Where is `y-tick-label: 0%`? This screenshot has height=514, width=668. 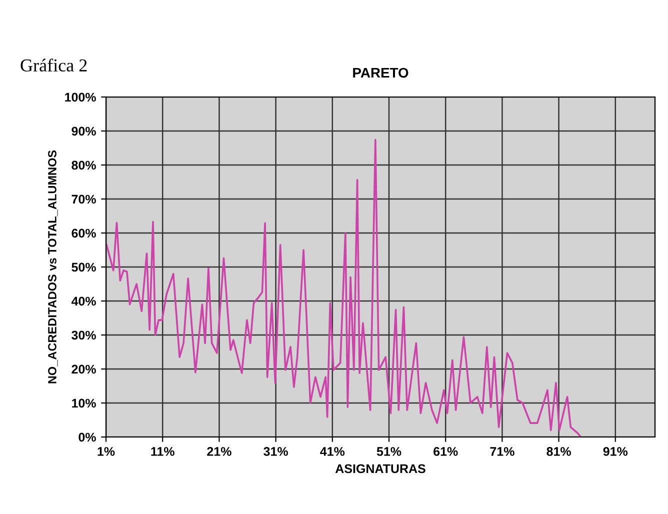 y-tick-label: 0% is located at coordinates (87, 437).